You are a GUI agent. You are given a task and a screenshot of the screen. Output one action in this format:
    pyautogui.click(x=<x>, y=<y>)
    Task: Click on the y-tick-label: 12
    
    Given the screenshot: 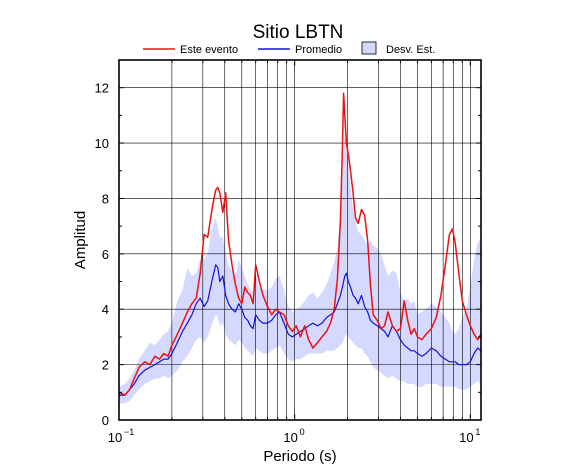 What is the action you would take?
    pyautogui.click(x=102, y=88)
    